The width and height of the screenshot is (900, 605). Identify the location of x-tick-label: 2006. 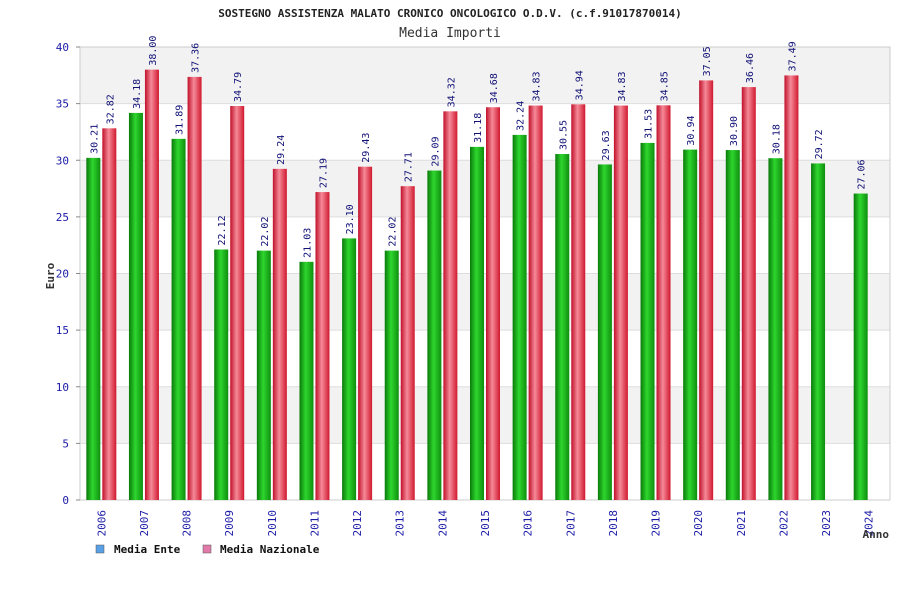
(101, 523).